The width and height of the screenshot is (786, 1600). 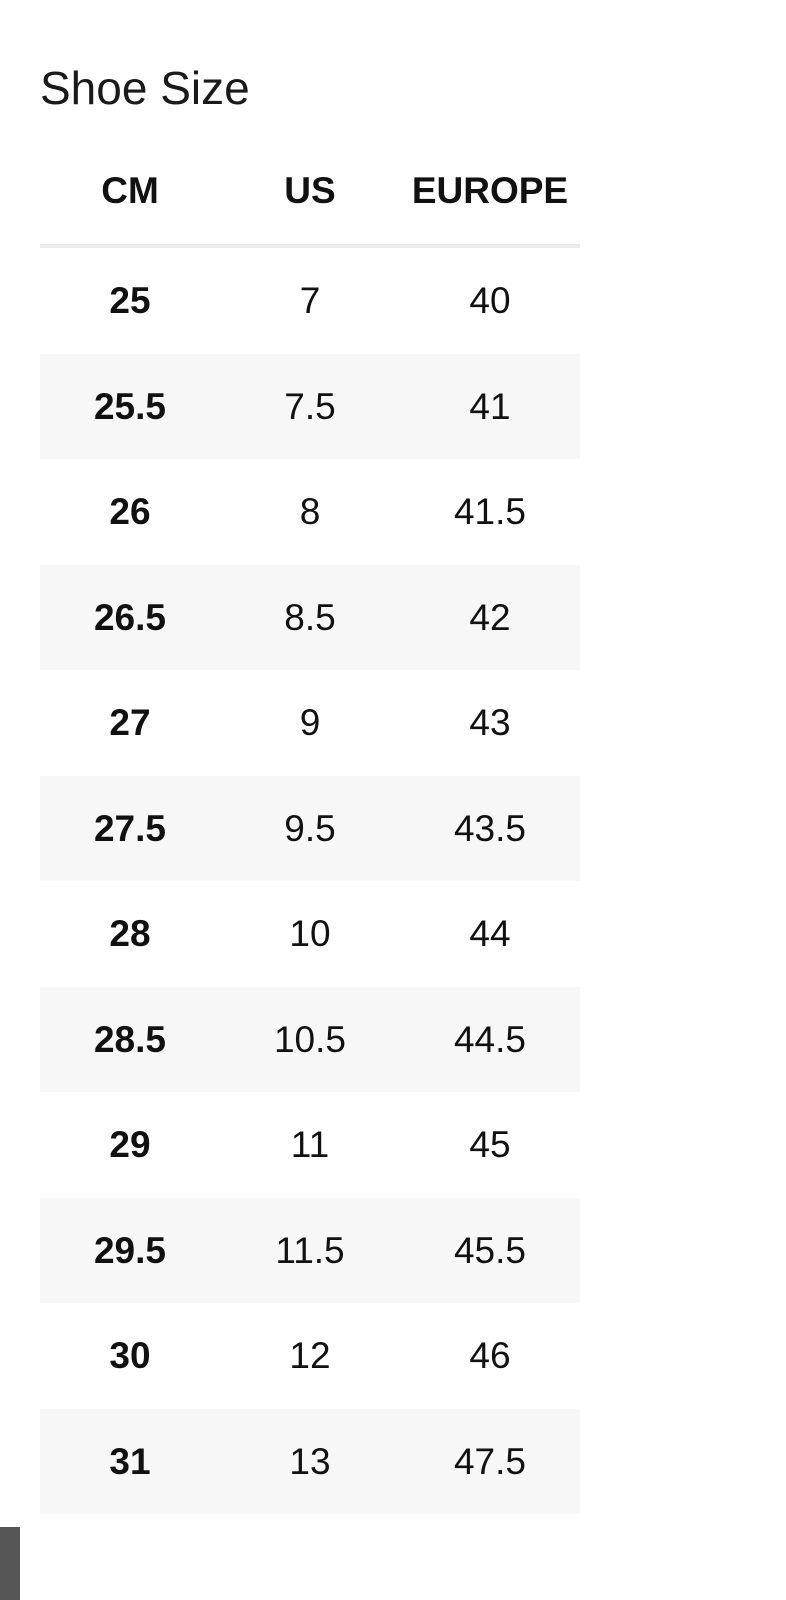 I want to click on scrollbar-handle, so click(x=10, y=1563).